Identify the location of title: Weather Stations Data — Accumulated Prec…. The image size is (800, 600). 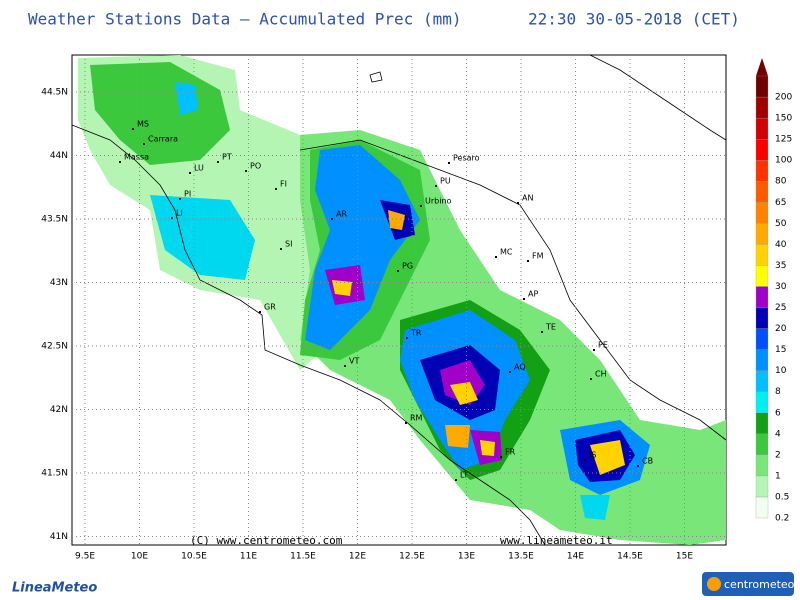
(244, 19).